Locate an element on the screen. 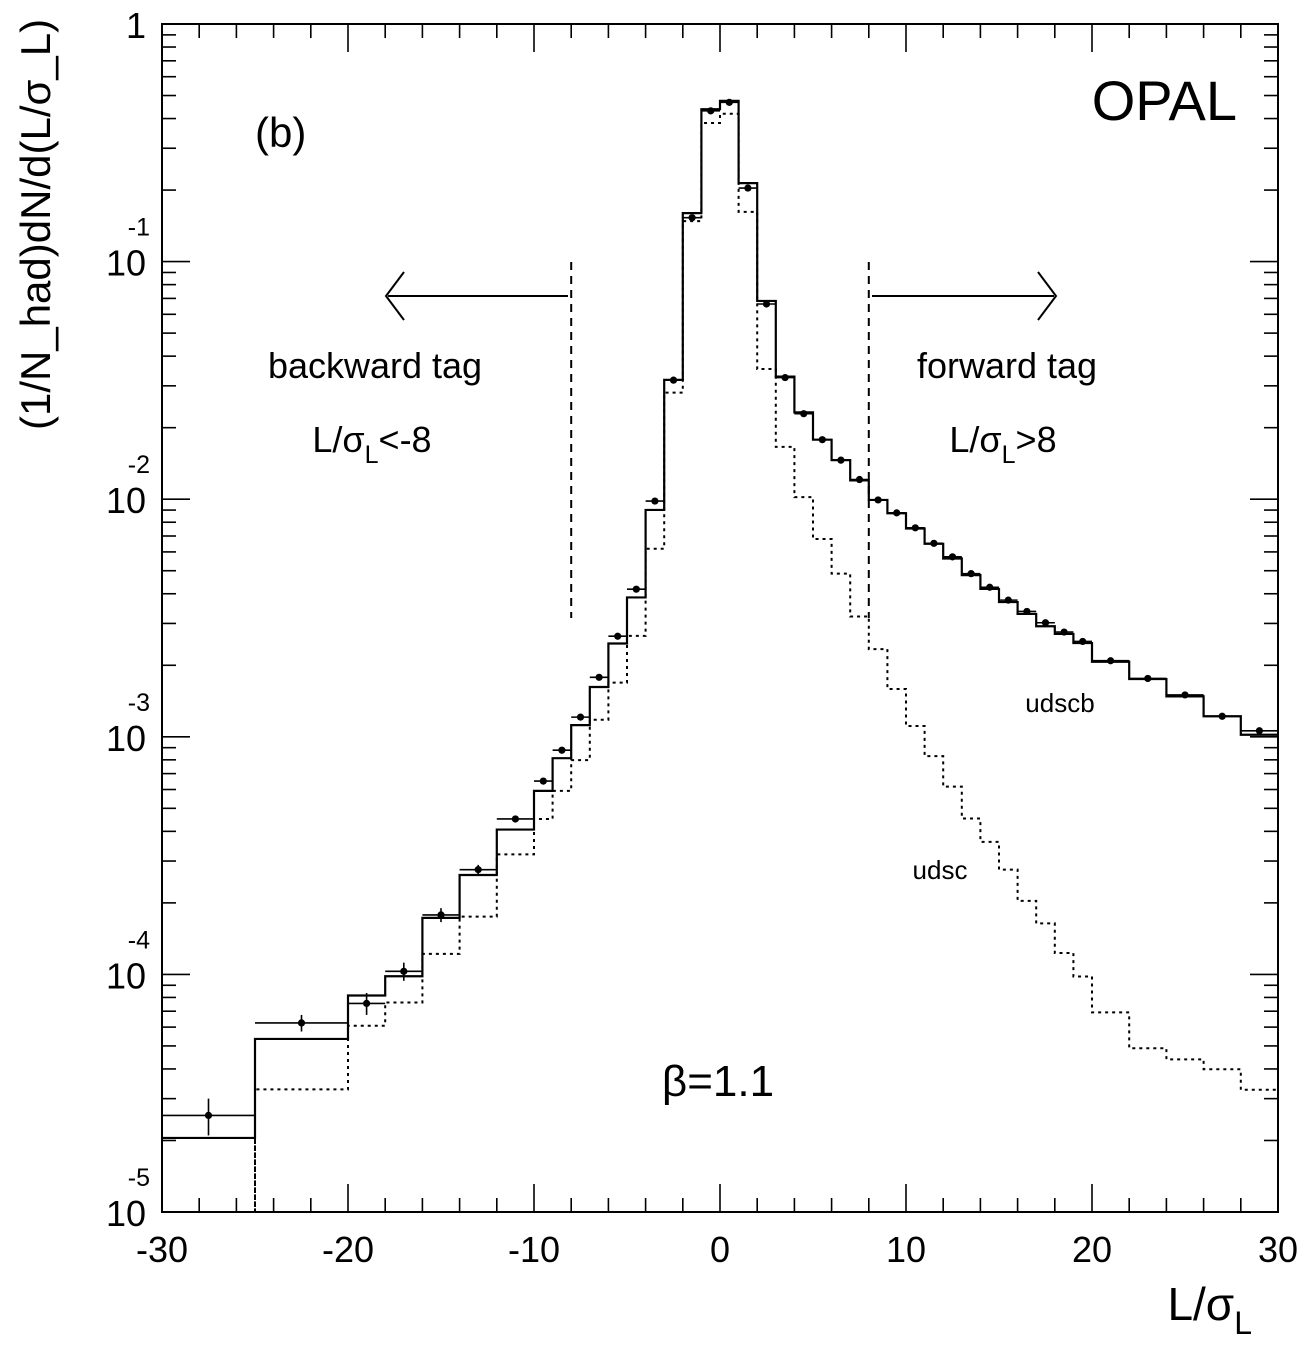 This screenshot has height=1351, width=1315. panel-label: (b) is located at coordinates (280, 132).